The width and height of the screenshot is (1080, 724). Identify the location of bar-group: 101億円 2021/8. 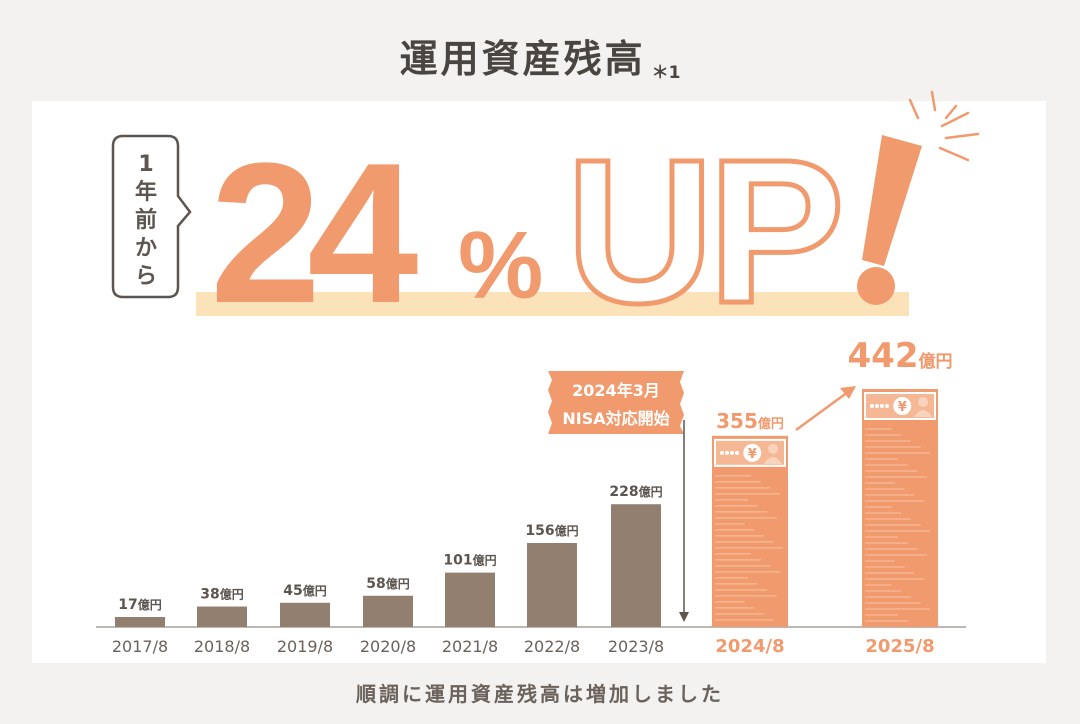
(470, 604).